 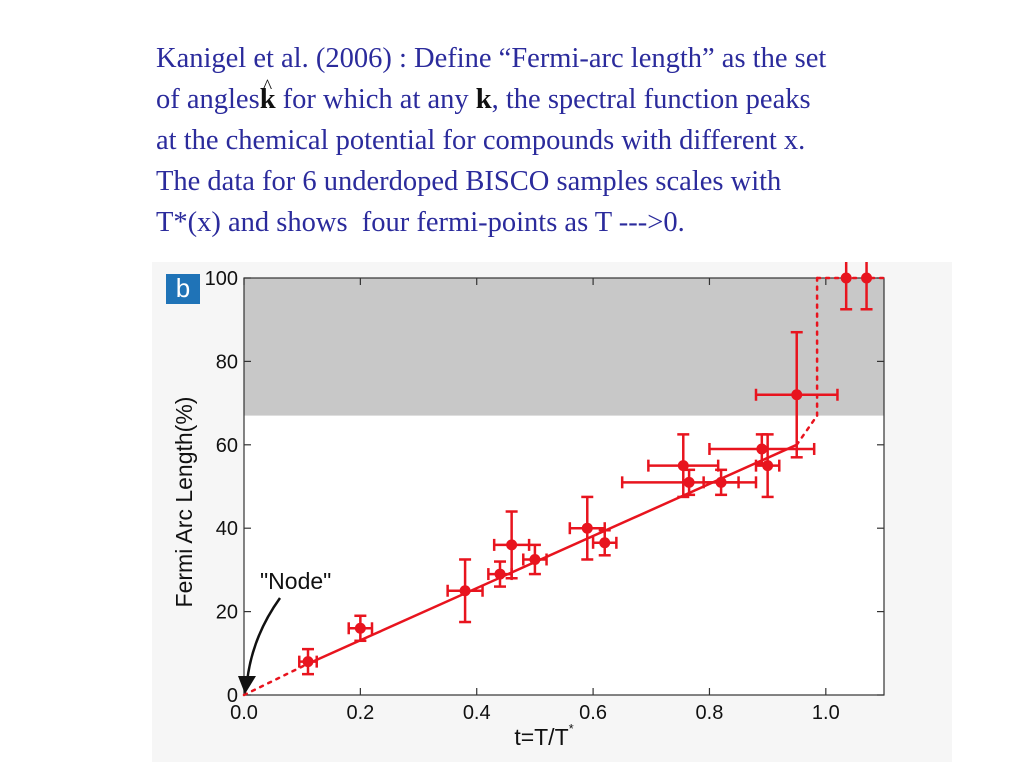 I want to click on k-hat-symbol: k, so click(x=268, y=99).